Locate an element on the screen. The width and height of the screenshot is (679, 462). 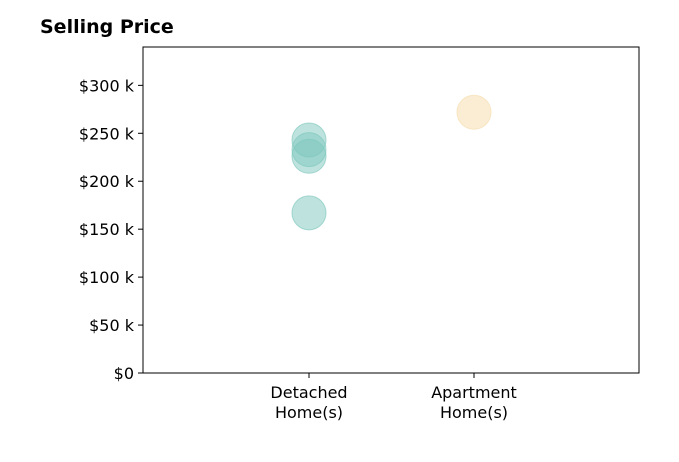
chart-title: Selling Price is located at coordinates (107, 27).